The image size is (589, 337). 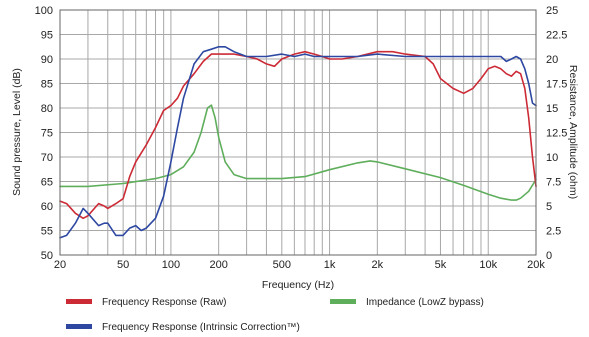 What do you see at coordinates (299, 265) in the screenshot?
I see `x-axis-ticks: 20 50 100 200 500 1k 2k 5k 10k 20k` at bounding box center [299, 265].